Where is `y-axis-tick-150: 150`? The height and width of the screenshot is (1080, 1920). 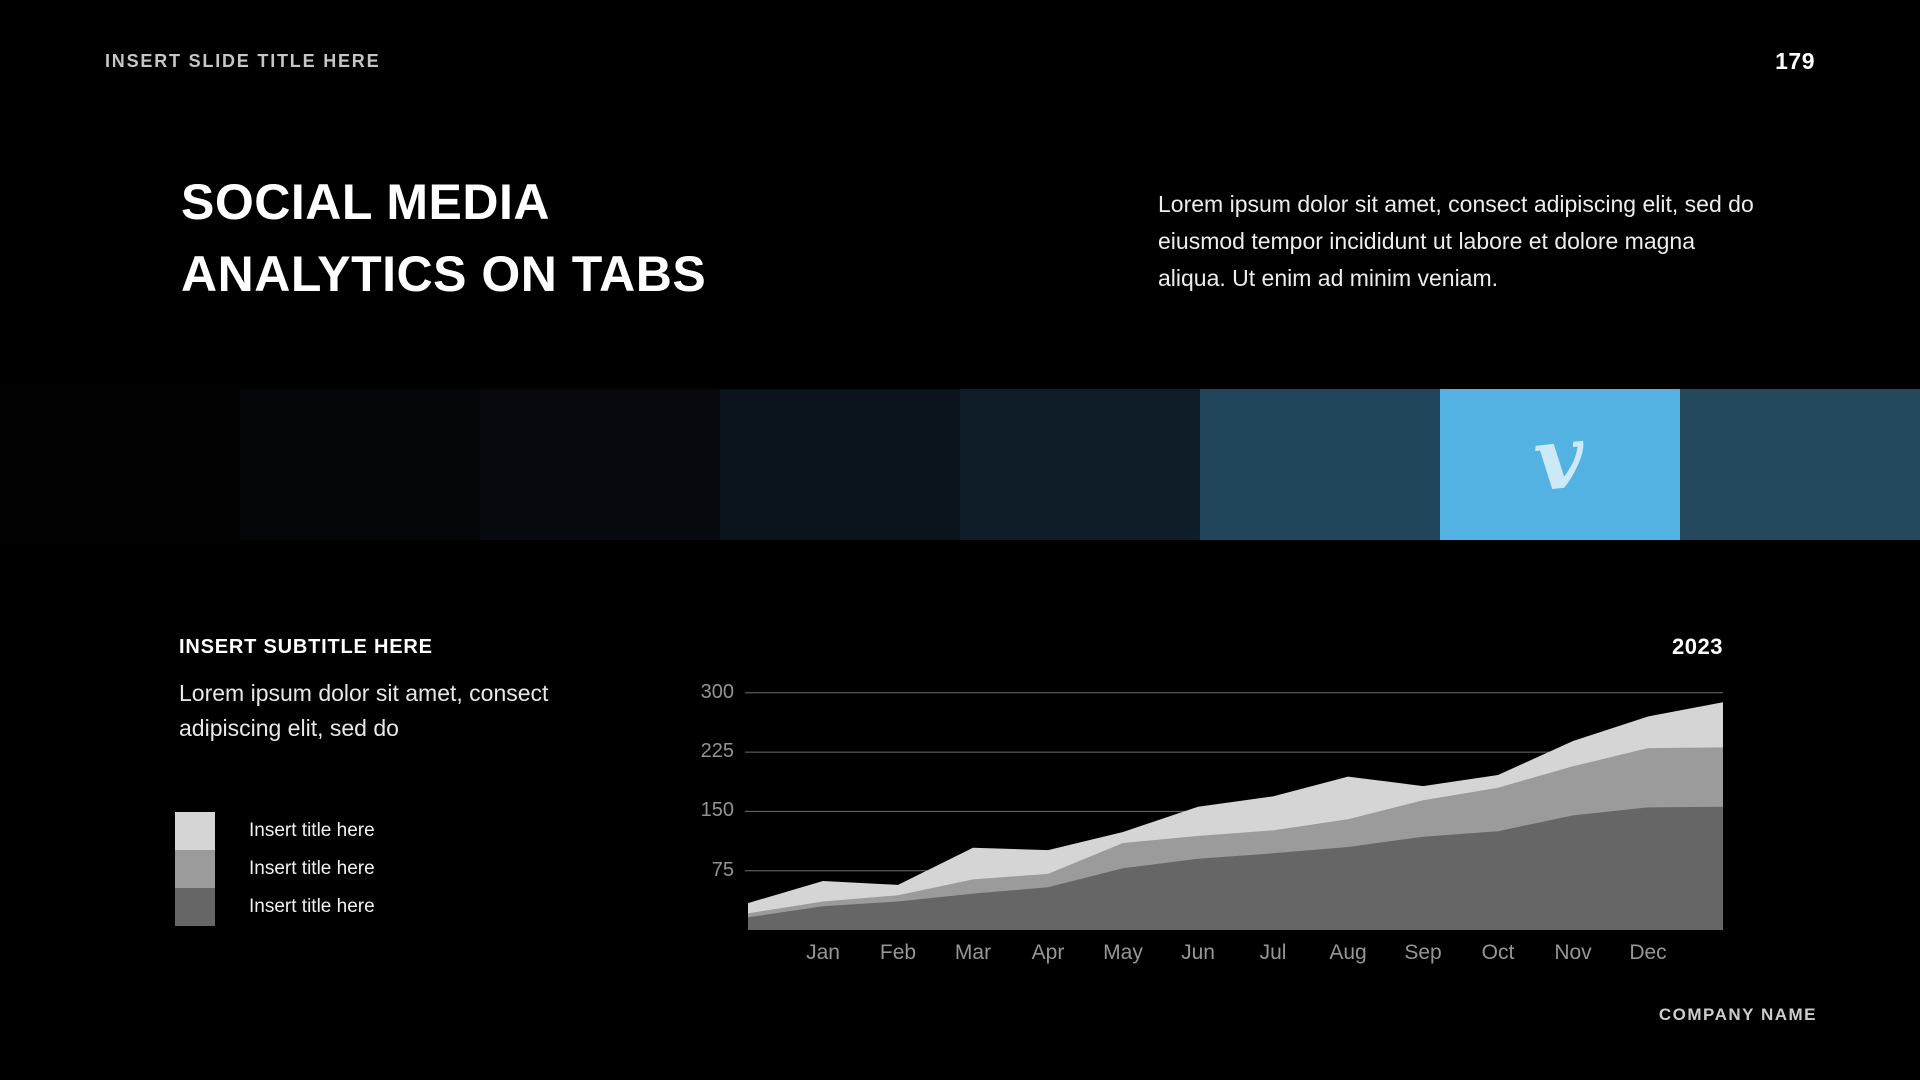
y-axis-tick-150: 150 is located at coordinates (717, 810).